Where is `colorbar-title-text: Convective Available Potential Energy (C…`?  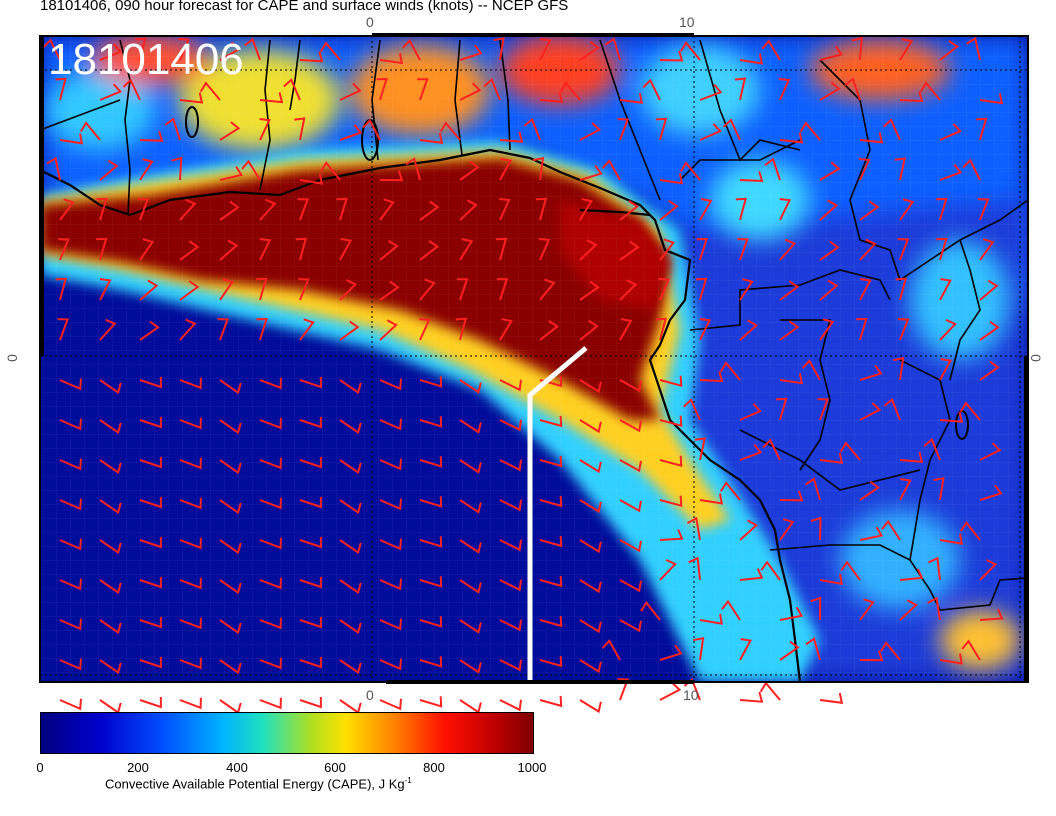 colorbar-title-text: Convective Available Potential Energy (C… is located at coordinates (255, 784).